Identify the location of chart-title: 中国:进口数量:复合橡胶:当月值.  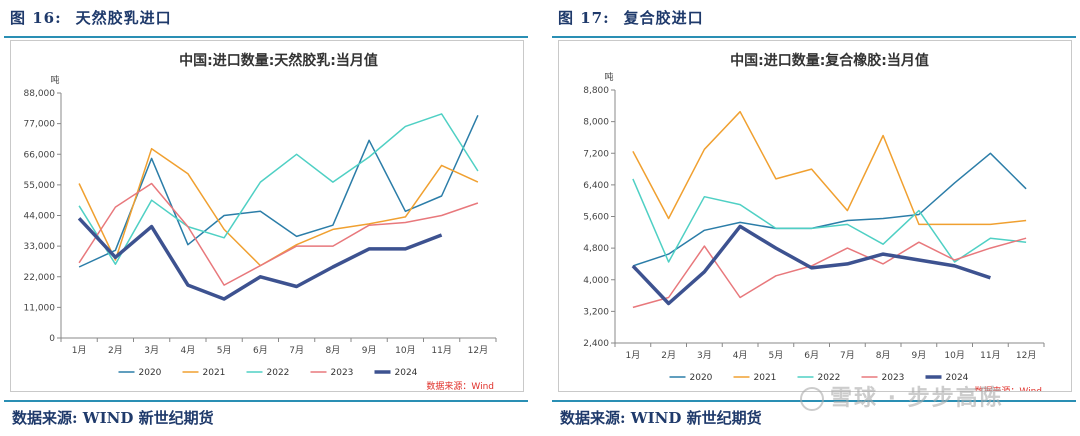
(829, 60).